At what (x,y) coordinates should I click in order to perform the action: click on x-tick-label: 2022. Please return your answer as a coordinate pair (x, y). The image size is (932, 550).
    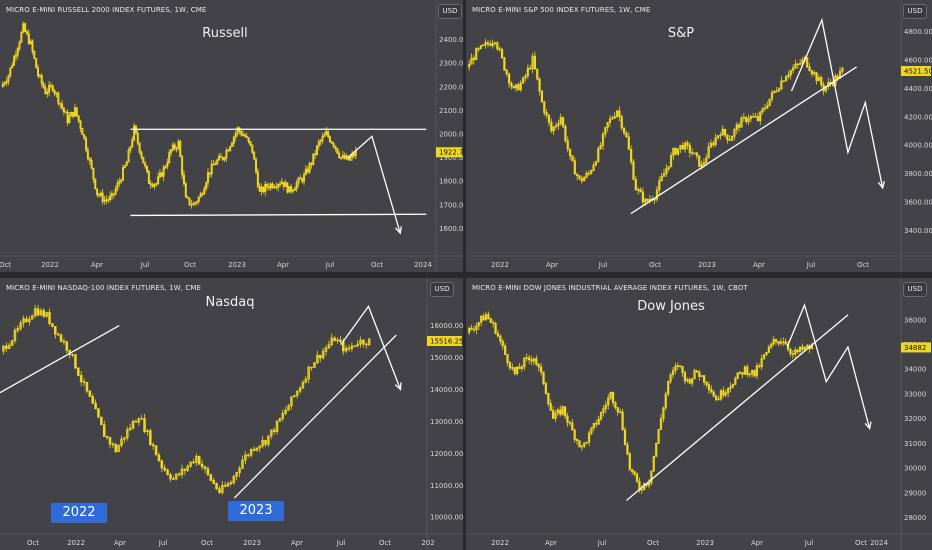
    Looking at the image, I should click on (76, 543).